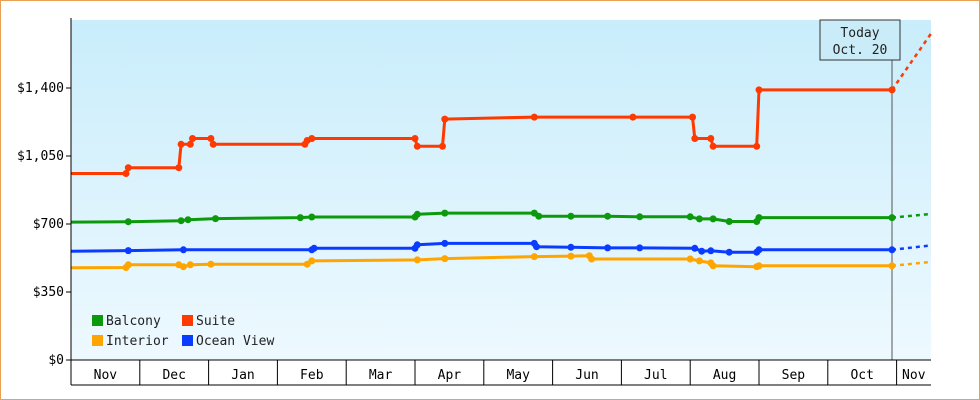 The height and width of the screenshot is (400, 980). Describe the element at coordinates (860, 50) in the screenshot. I see `today-date: Oct. 20` at that location.